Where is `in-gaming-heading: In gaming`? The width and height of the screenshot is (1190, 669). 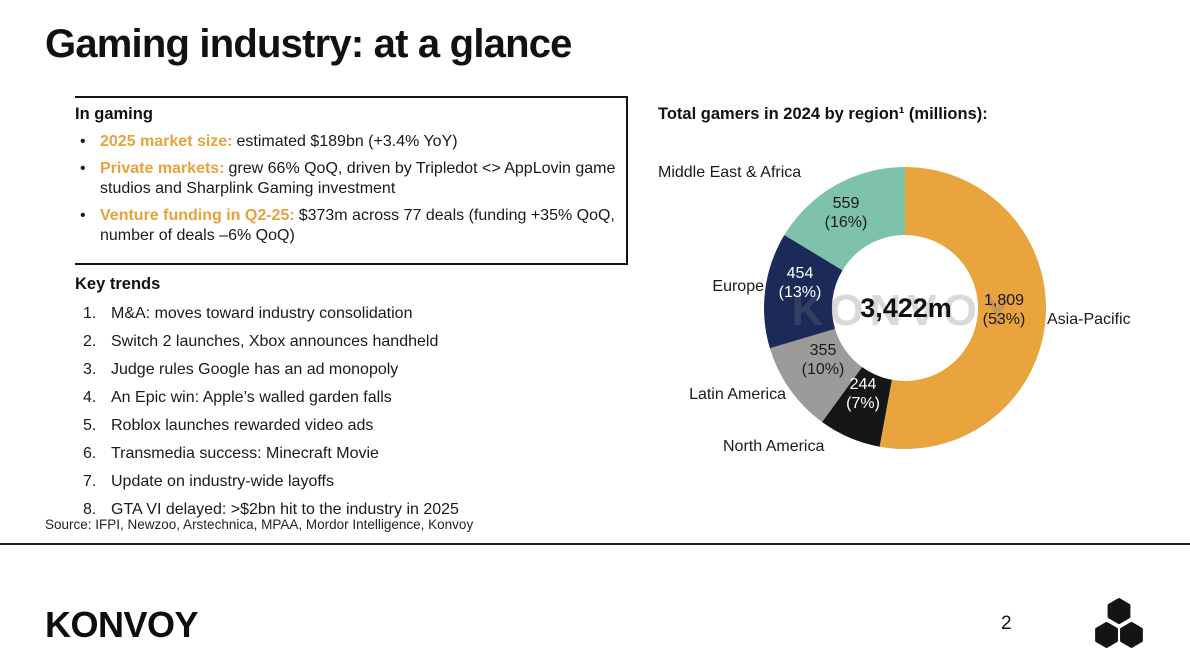
in-gaming-heading: In gaming is located at coordinates (114, 114).